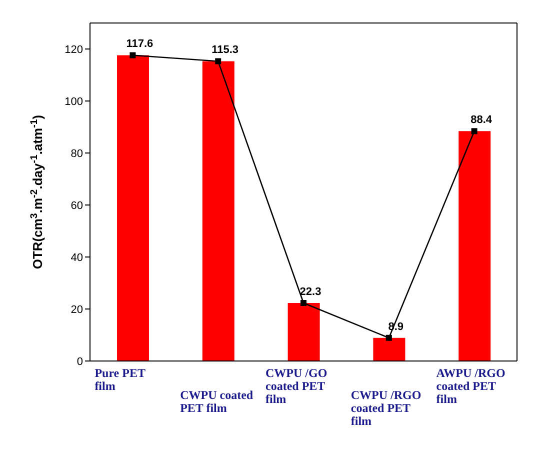 The image size is (536, 449). I want to click on y-tick-label: 20, so click(76, 310).